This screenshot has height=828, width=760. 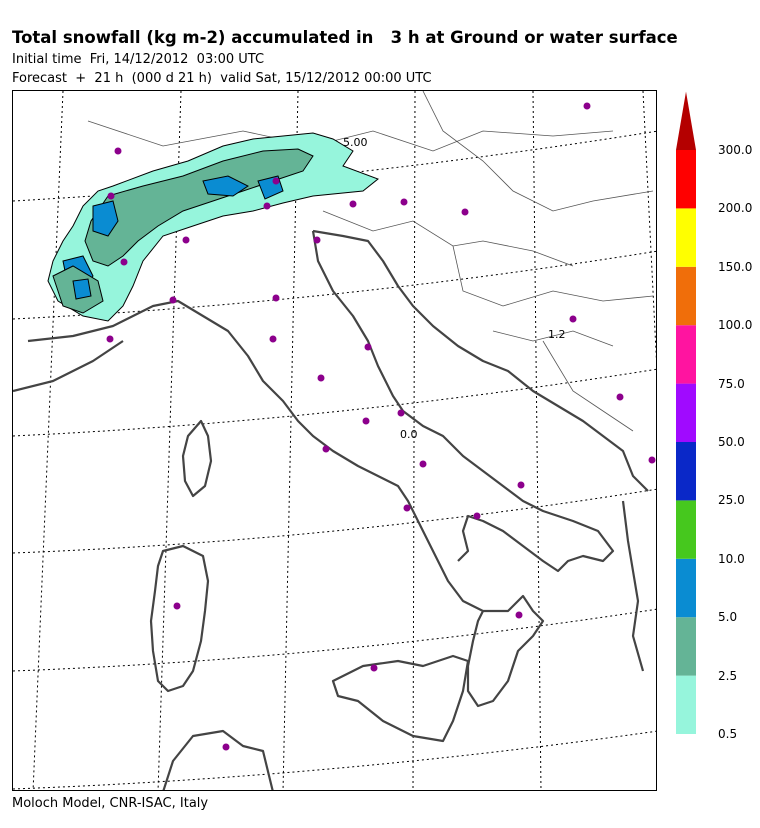 I want to click on legend-label: 100.0, so click(x=735, y=325).